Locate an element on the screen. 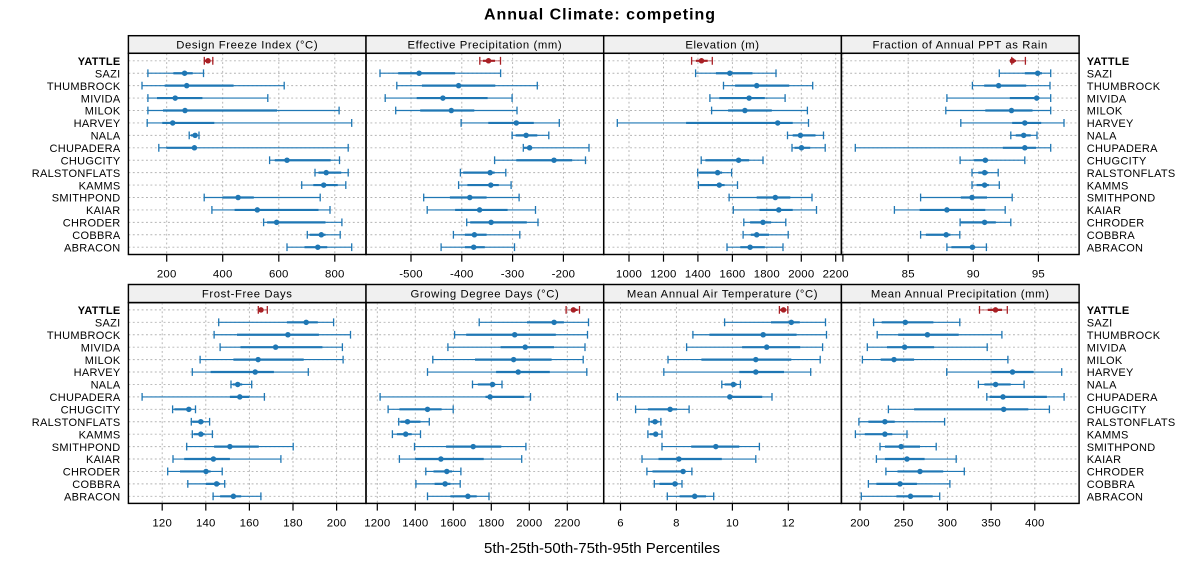 The width and height of the screenshot is (1200, 575). svg-text: 600 is located at coordinates (279, 275).